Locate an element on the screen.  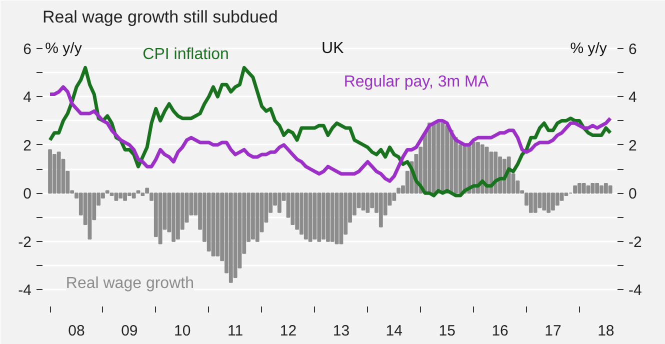
y2-tick-label: 4 is located at coordinates (632, 97).